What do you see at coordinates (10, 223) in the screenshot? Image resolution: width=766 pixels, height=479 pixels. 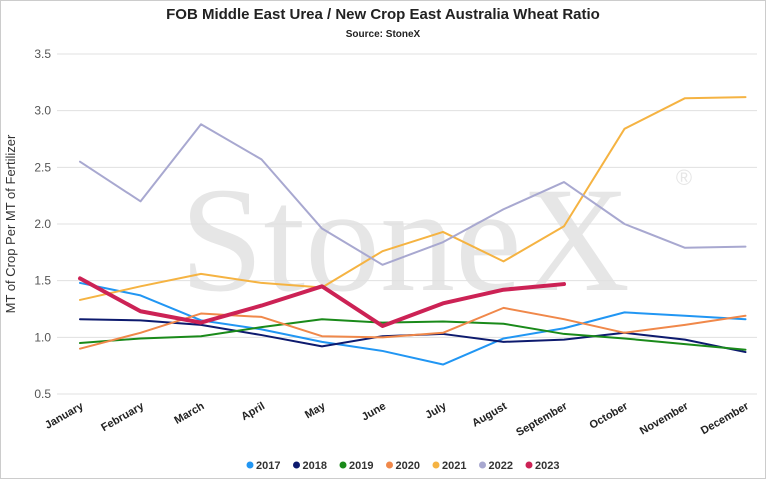 I see `y-axis-label: MT of Crop Per MT of Fertilizer` at bounding box center [10, 223].